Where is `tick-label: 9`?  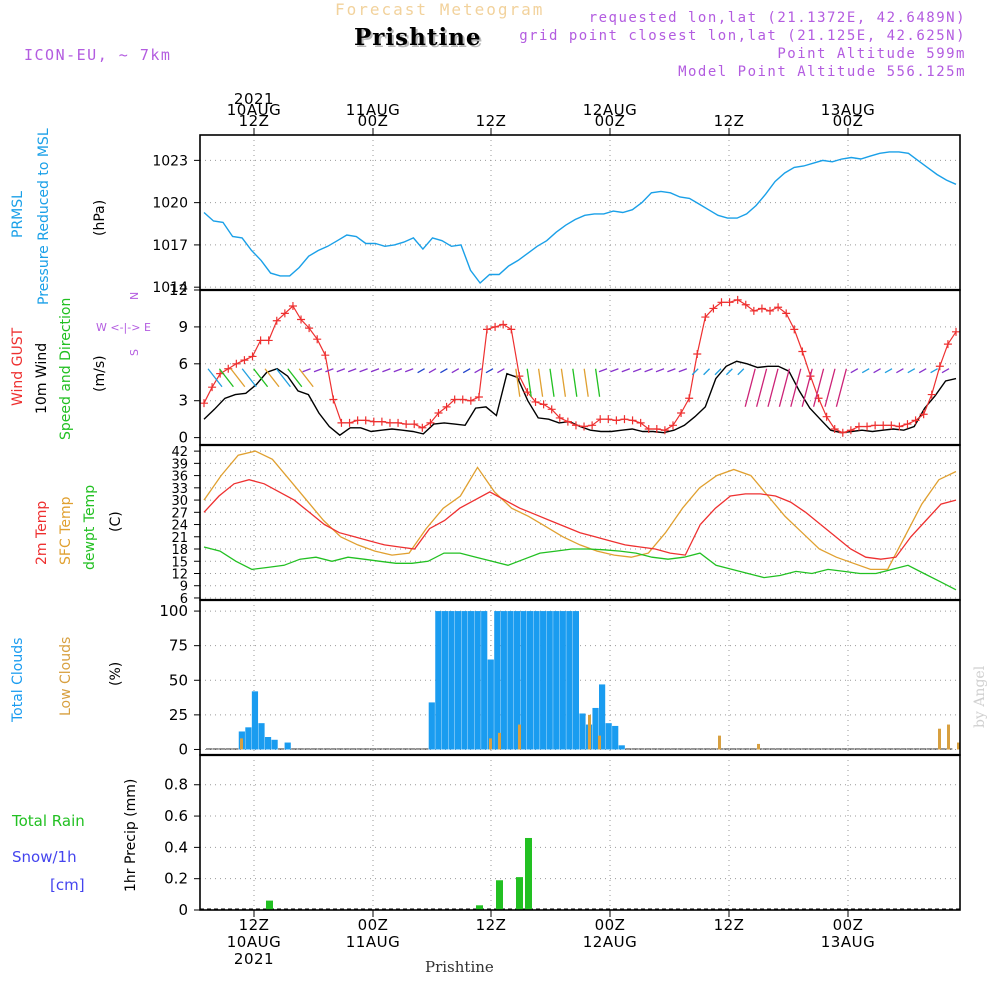
tick-label: 9 is located at coordinates (184, 587).